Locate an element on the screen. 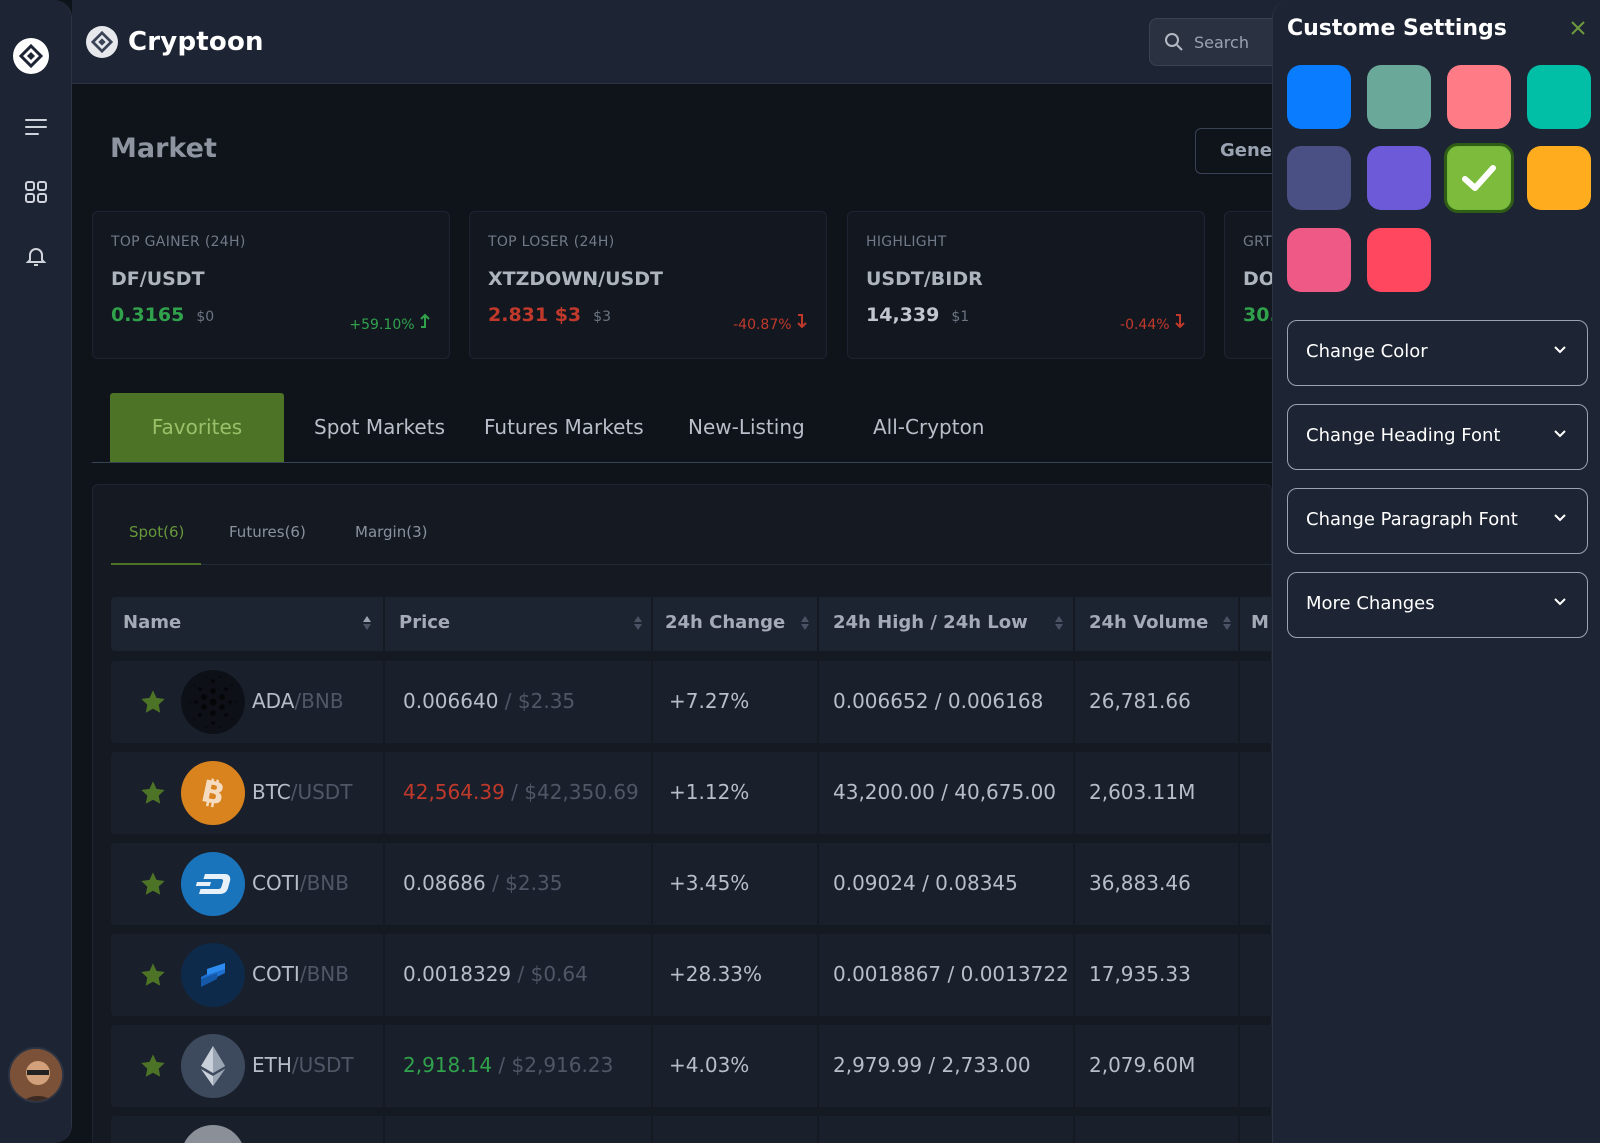 This screenshot has width=1600, height=1143. pair-base: ETH is located at coordinates (272, 1065).